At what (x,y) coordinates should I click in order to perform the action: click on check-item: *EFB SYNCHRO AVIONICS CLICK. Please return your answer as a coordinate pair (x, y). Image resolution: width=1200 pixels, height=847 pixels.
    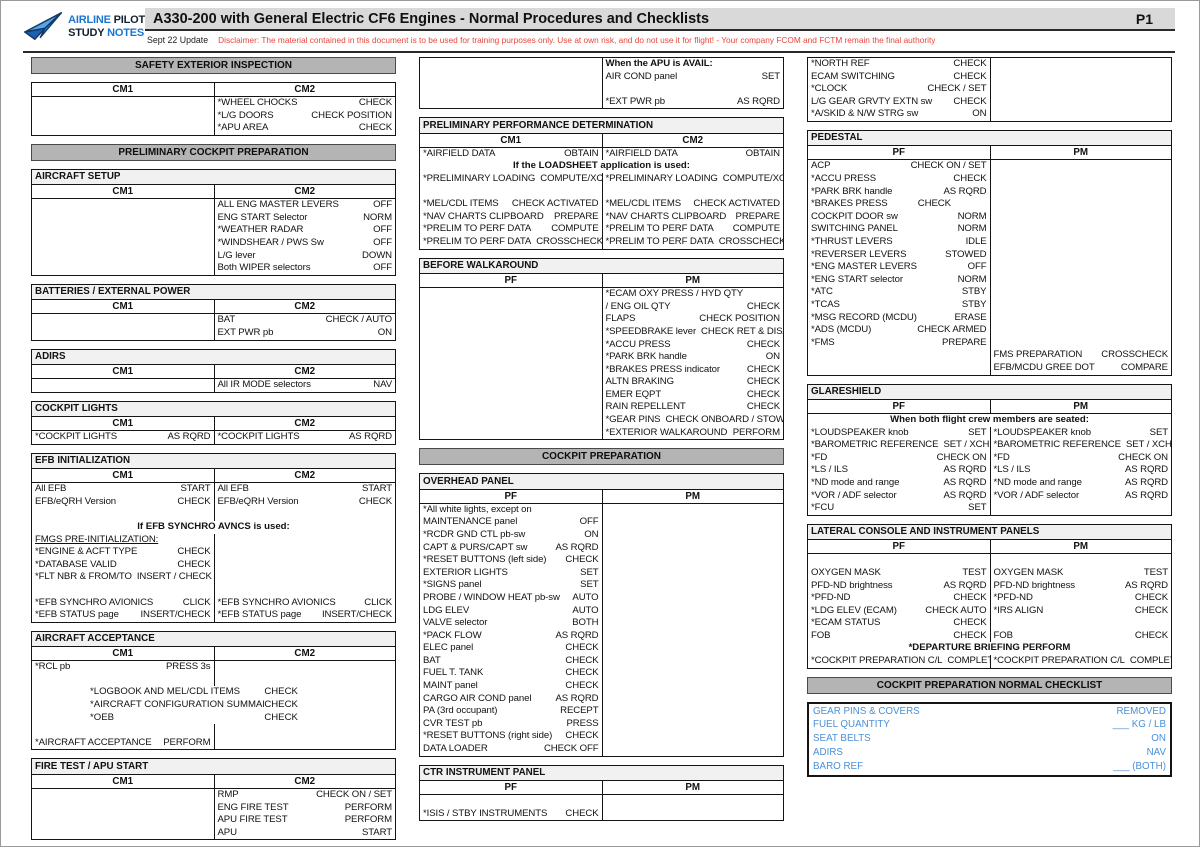
    Looking at the image, I should click on (123, 603).